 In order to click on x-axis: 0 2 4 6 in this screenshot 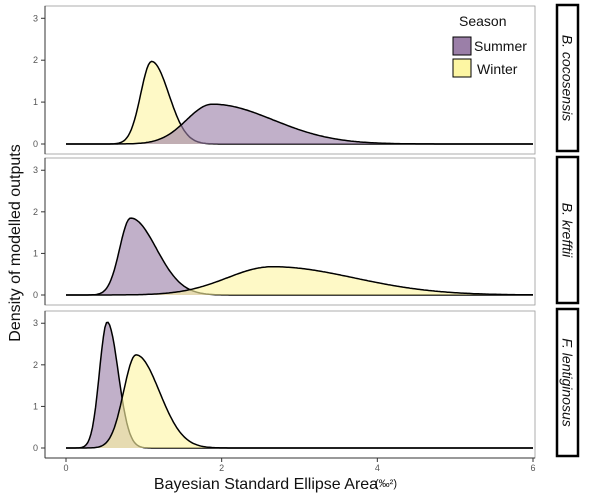, I will do `click(290, 465)`.